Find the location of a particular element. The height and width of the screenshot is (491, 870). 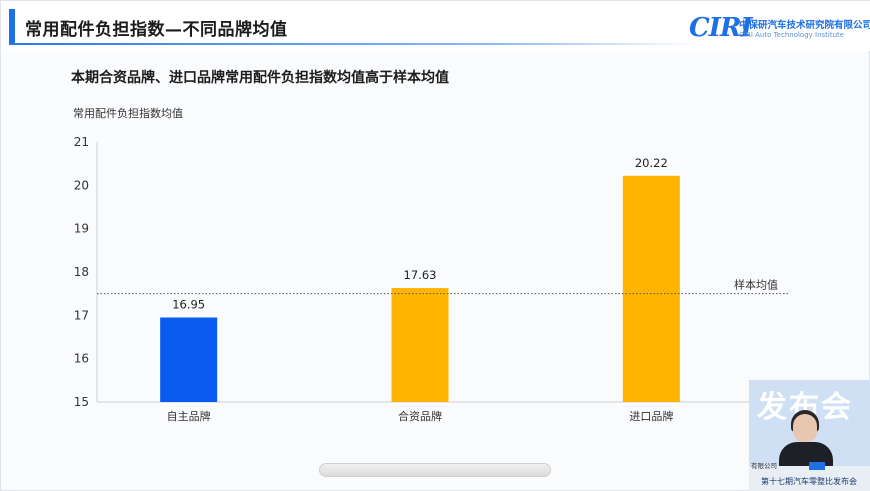

data-label: 20.22 is located at coordinates (651, 163).